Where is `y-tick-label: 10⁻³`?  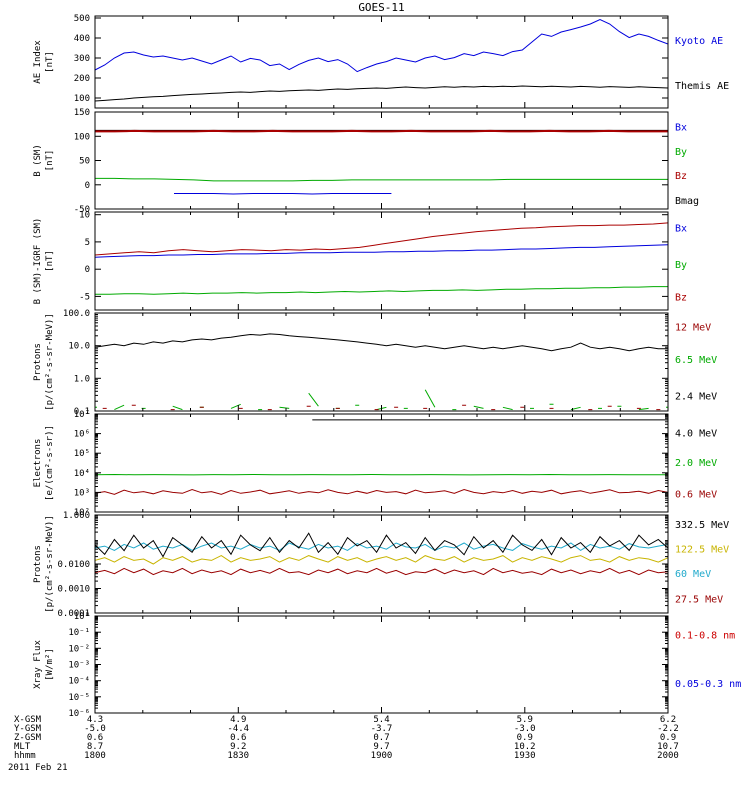
y-tick-label: 10⁻³ is located at coordinates (79, 666).